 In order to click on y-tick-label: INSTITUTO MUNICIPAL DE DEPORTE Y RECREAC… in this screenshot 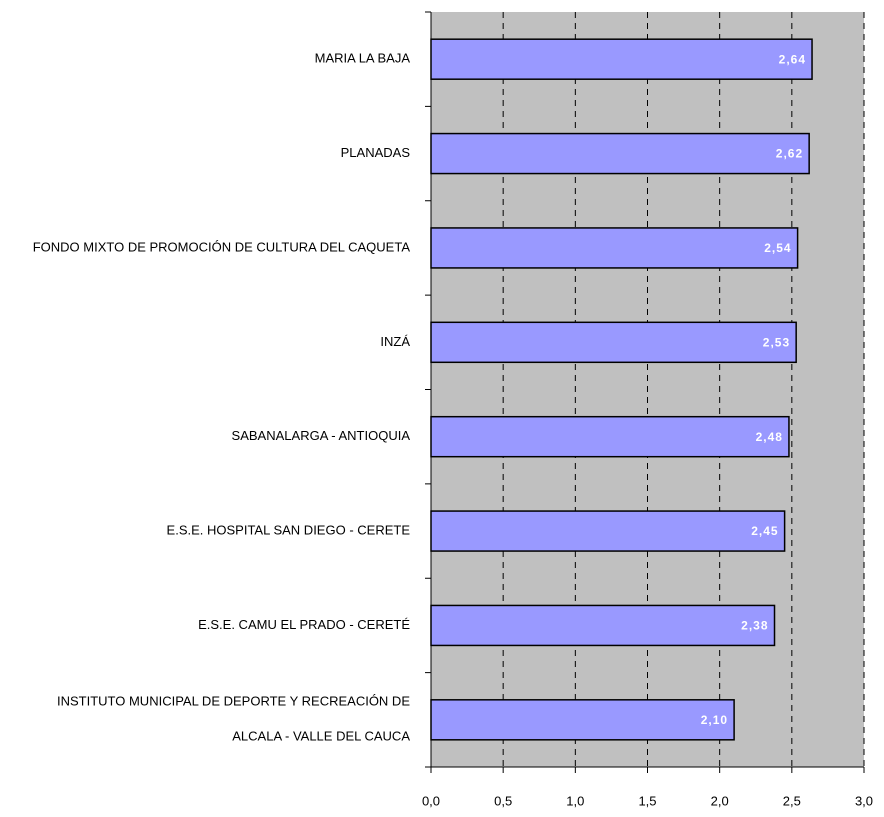, I will do `click(233, 719)`.